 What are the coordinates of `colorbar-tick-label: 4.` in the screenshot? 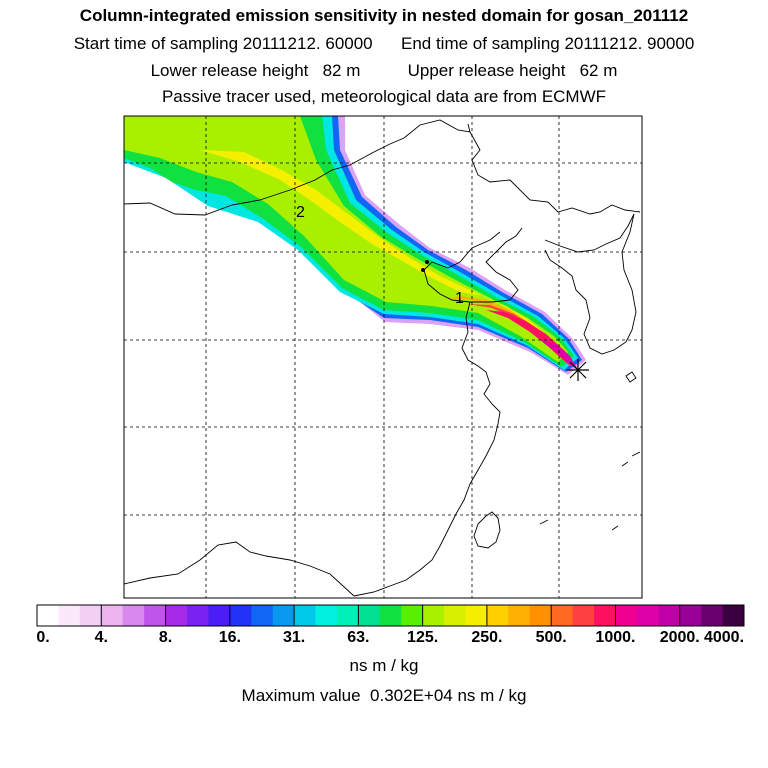 It's located at (101, 637).